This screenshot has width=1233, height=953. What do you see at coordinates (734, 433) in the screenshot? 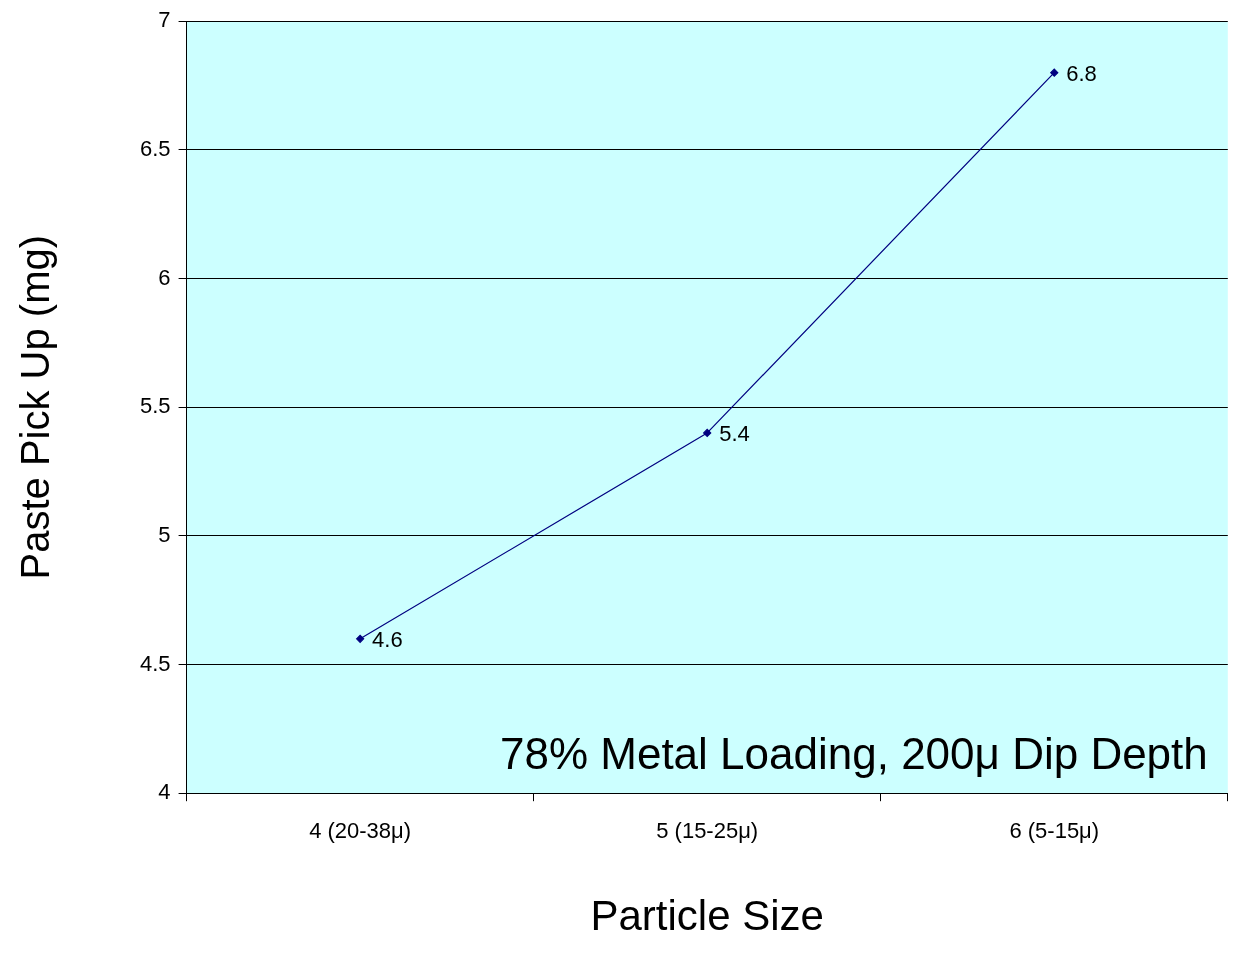
I see `data-label: 5.4` at bounding box center [734, 433].